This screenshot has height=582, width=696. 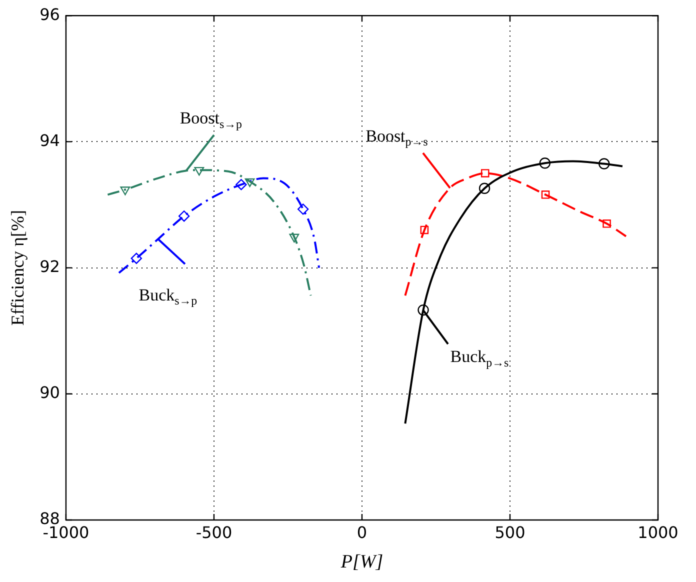 What do you see at coordinates (214, 532) in the screenshot?
I see `x-tick-label: -500` at bounding box center [214, 532].